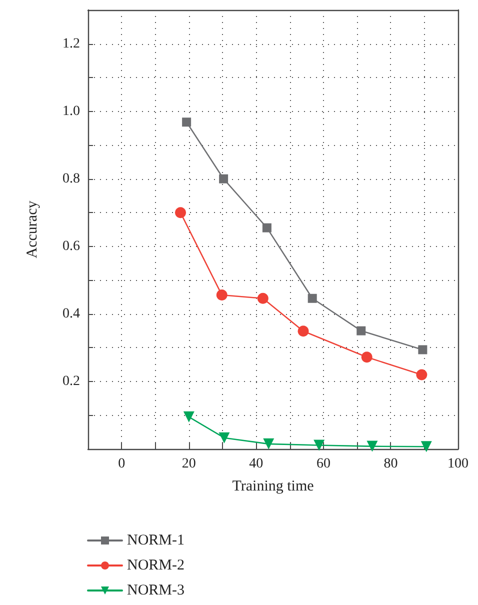 This screenshot has width=478, height=605. Describe the element at coordinates (71, 381) in the screenshot. I see `y-tick-label: 0.2` at that location.